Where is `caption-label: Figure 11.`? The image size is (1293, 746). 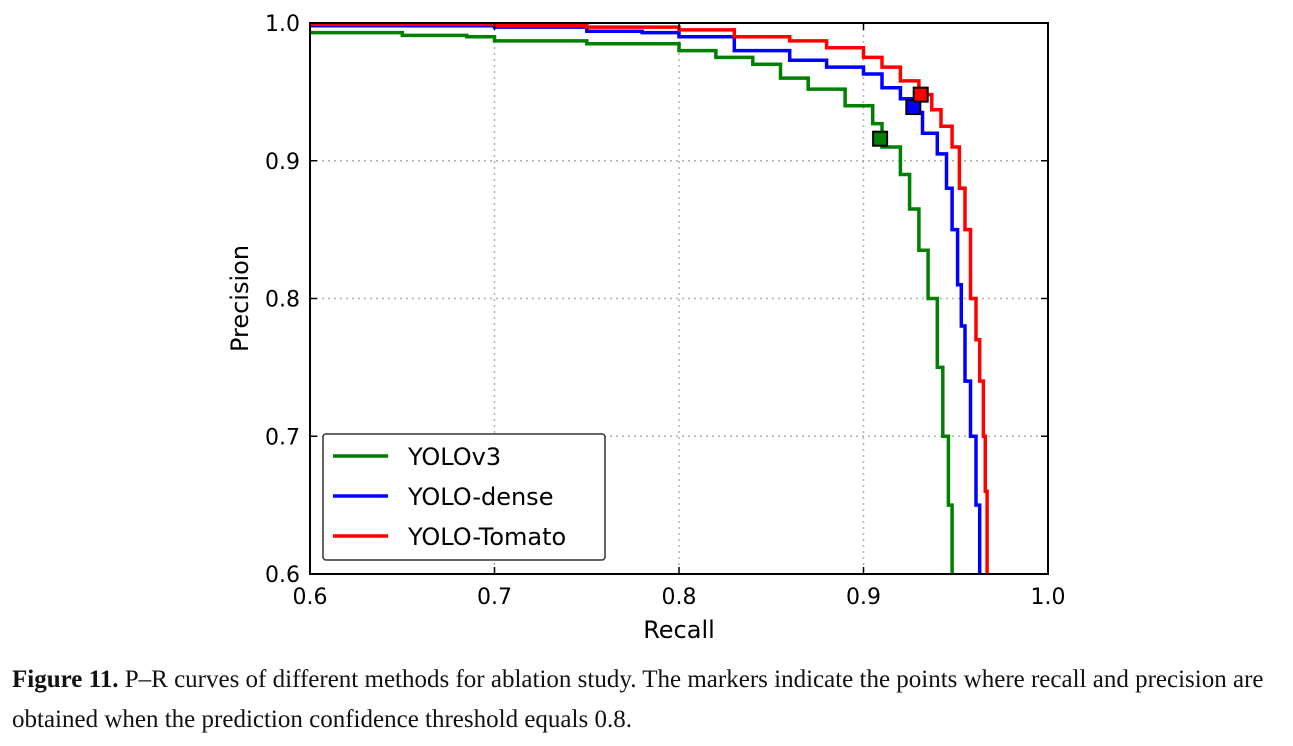
caption-label: Figure 11. is located at coordinates (65, 679).